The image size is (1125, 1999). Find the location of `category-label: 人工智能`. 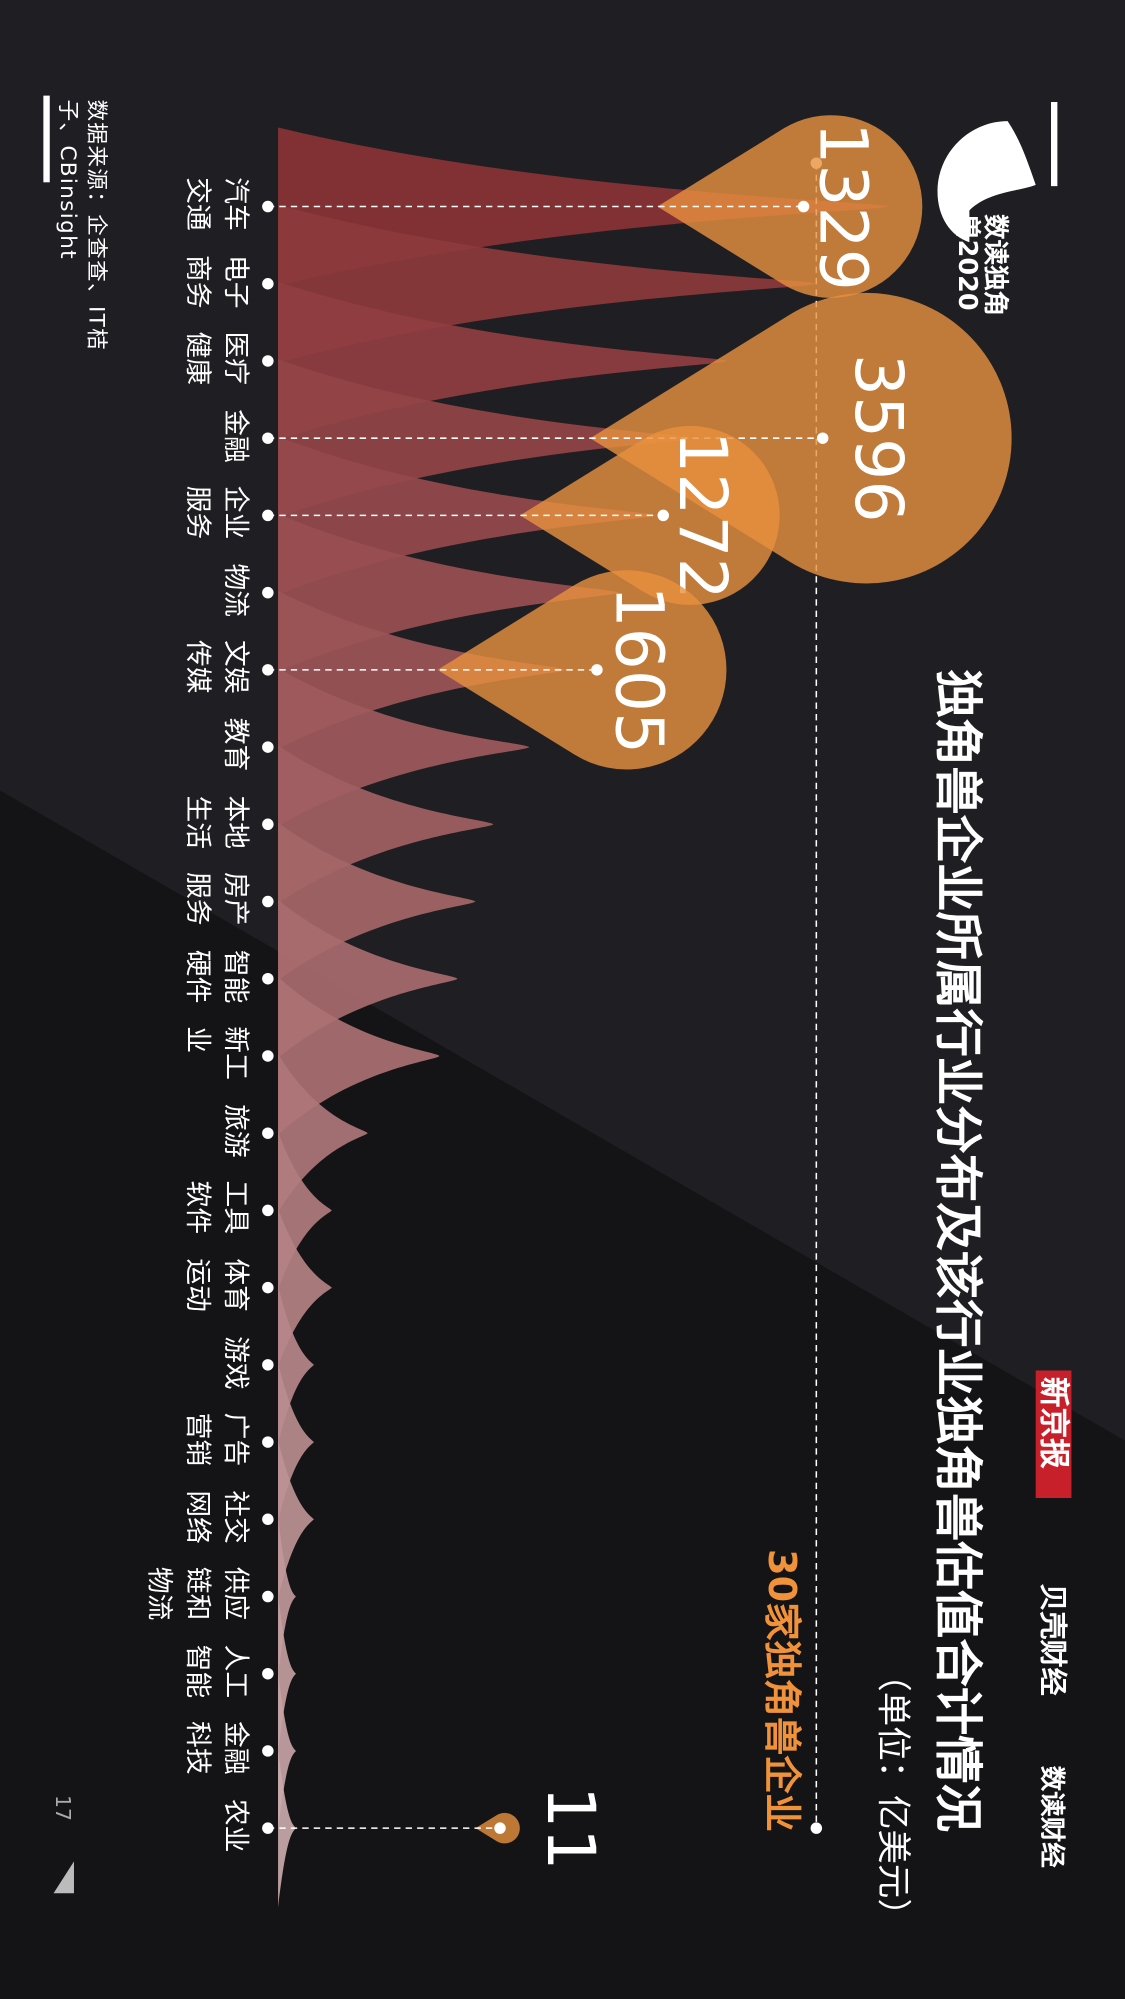

category-label: 人工智能 is located at coordinates (217, 1671).